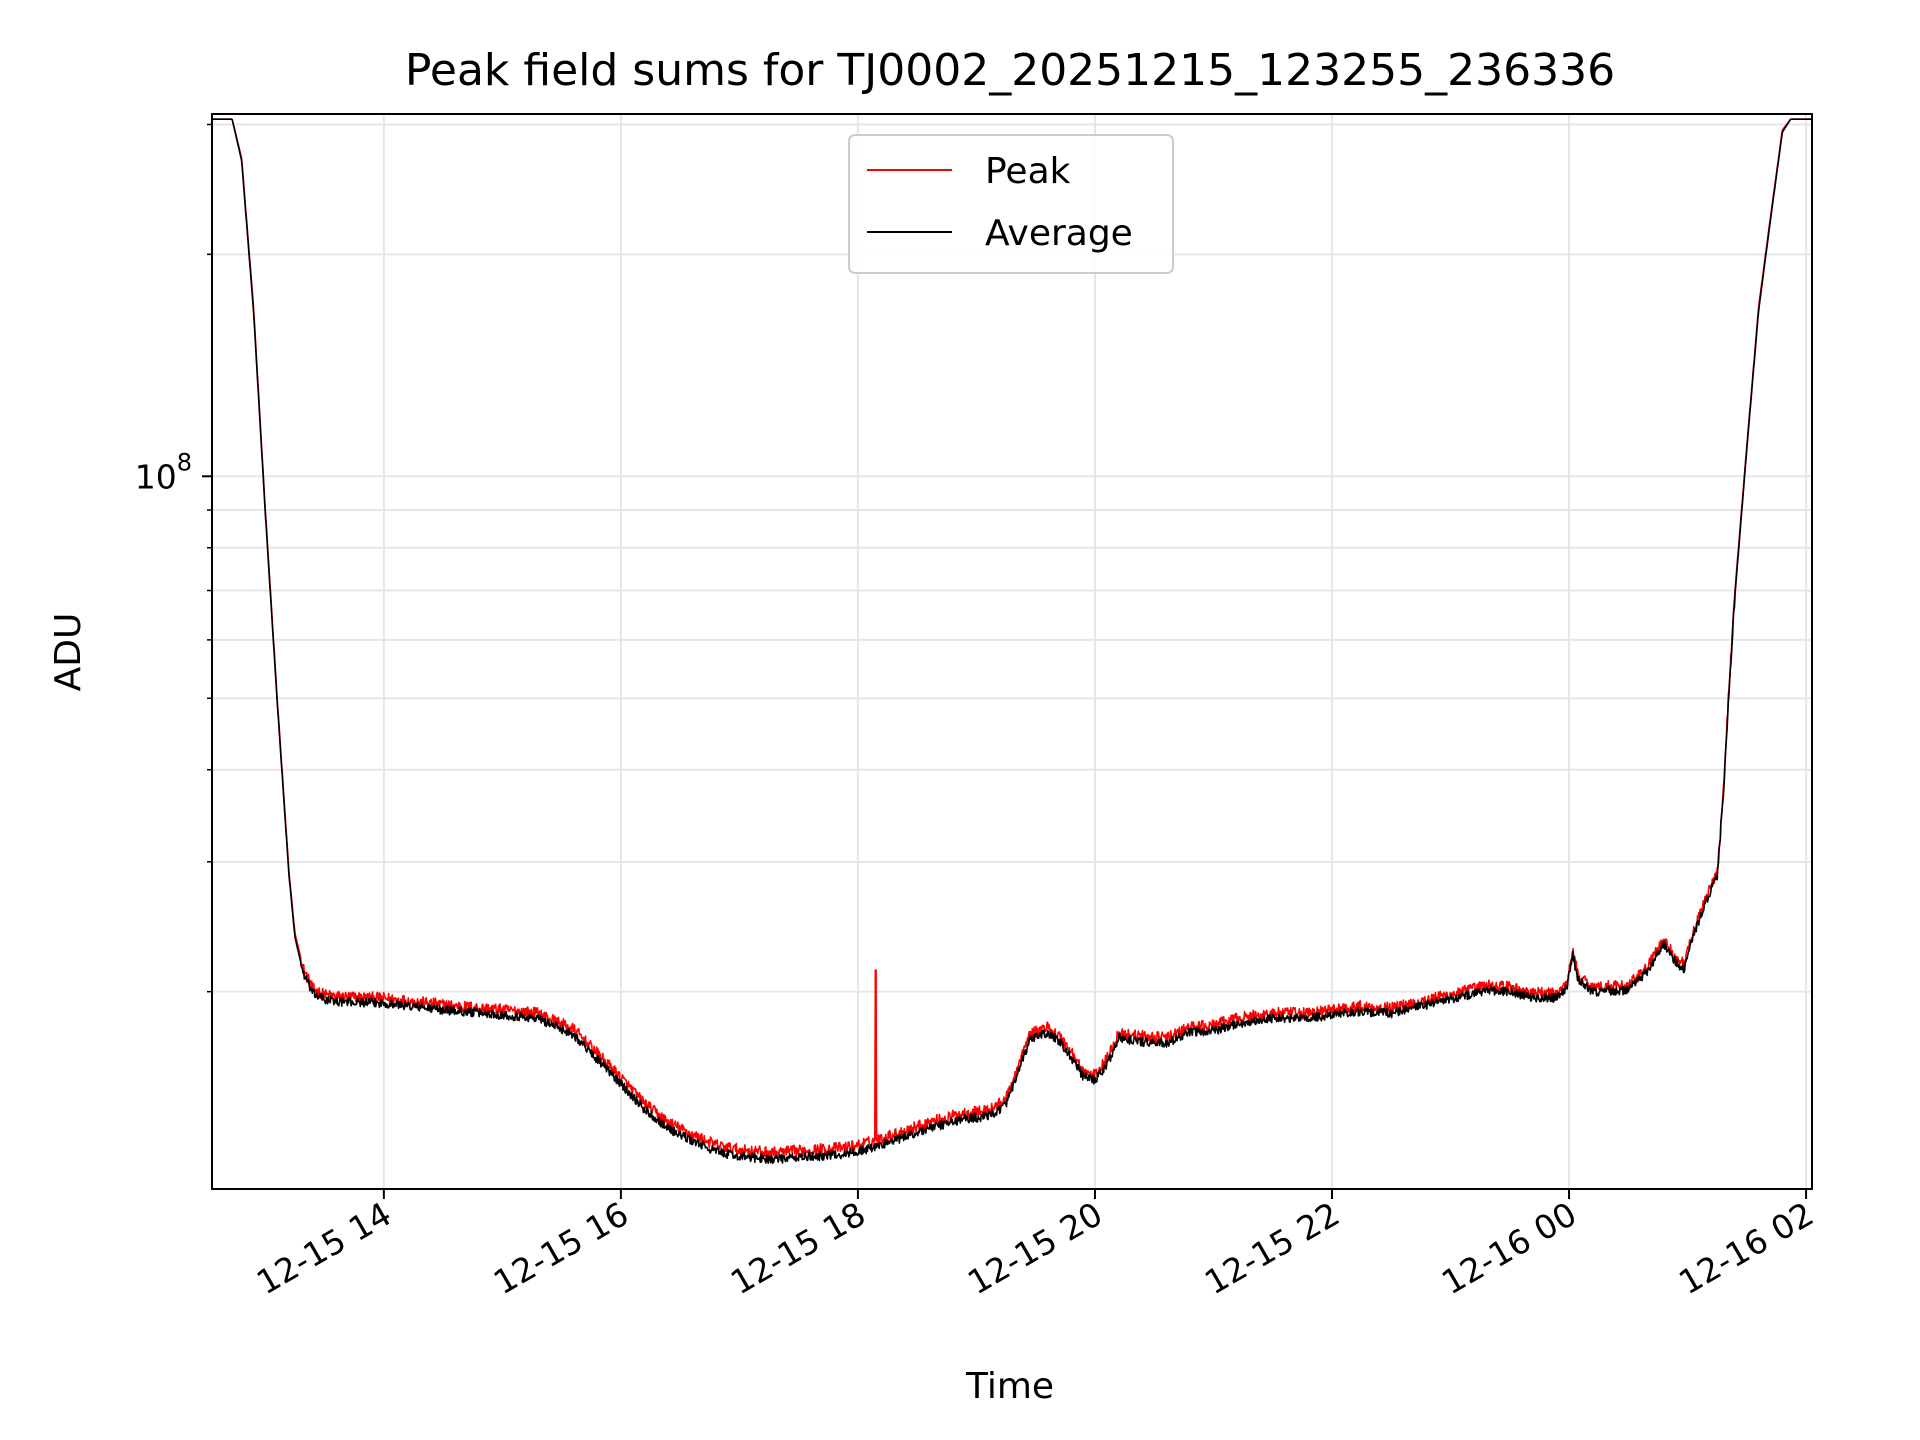 The width and height of the screenshot is (1920, 1440). Describe the element at coordinates (1011, 204) in the screenshot. I see `legend: Peak Average` at that location.